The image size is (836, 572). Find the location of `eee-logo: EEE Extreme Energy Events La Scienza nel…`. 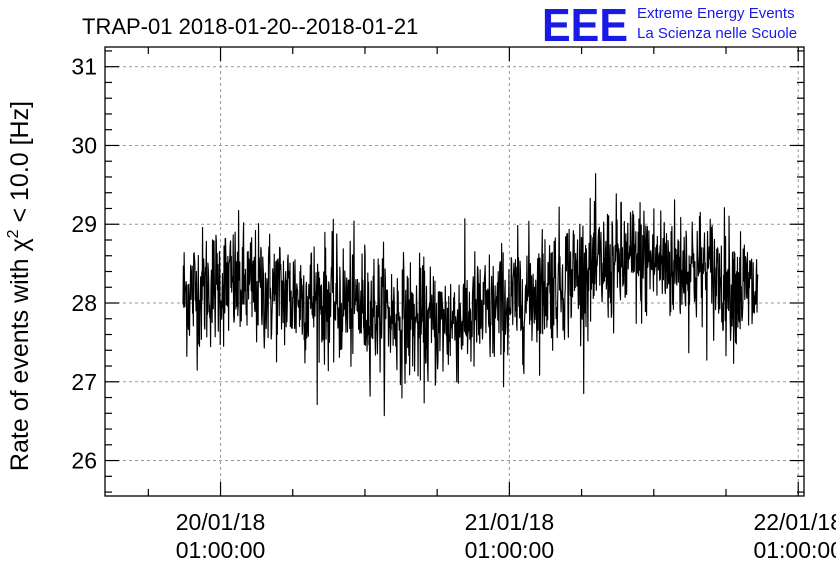

eee-logo: EEE Extreme Energy Events La Scienza nel… is located at coordinates (669, 25).